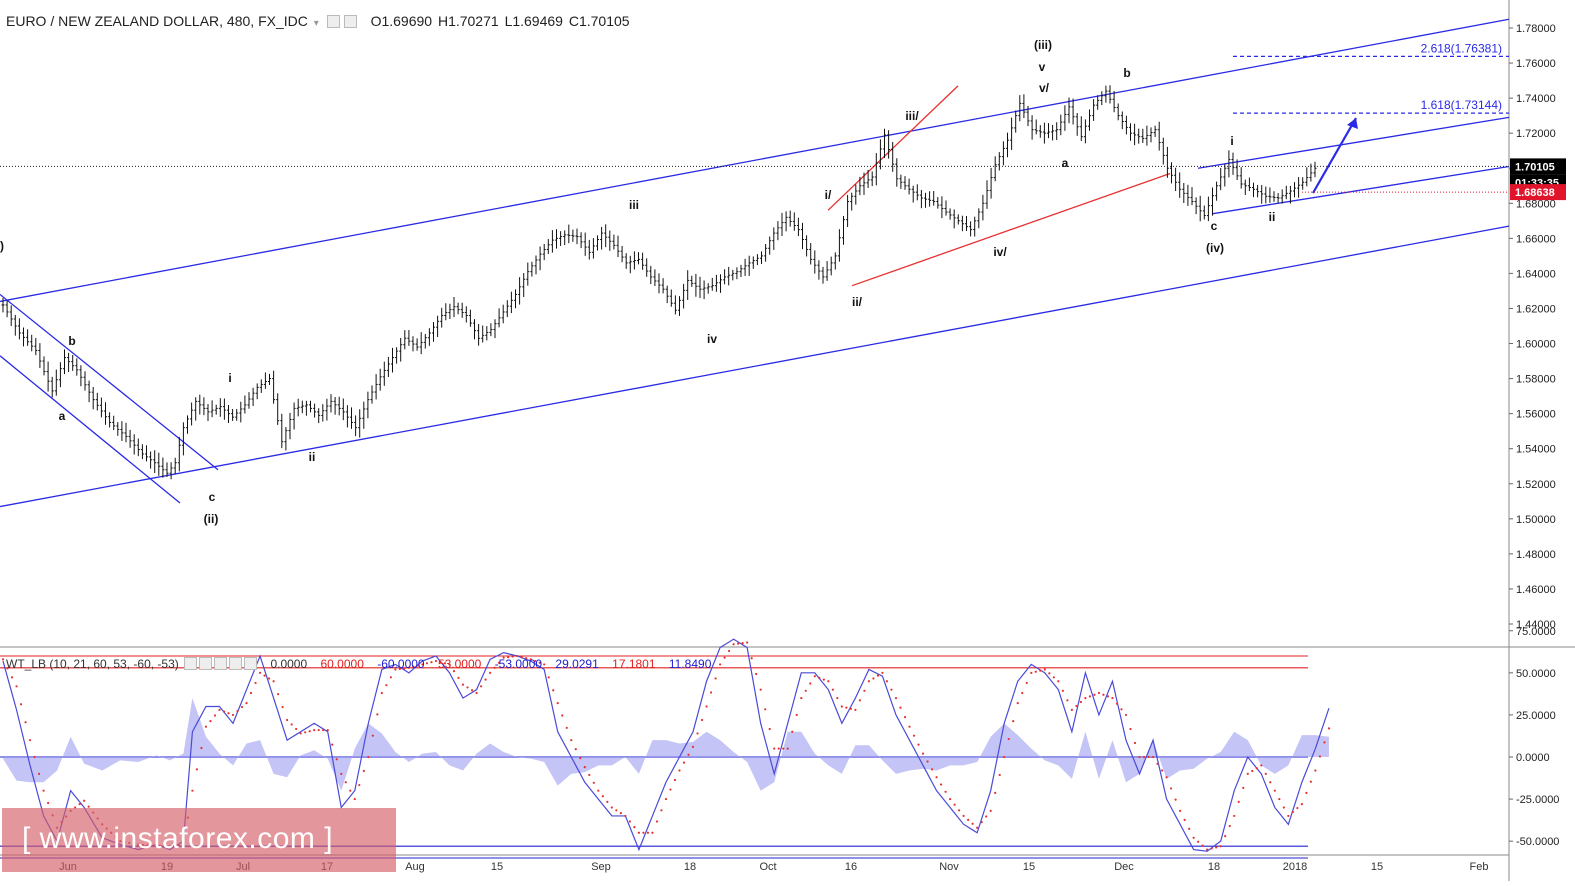  I want to click on indicator-add-icon, so click(236, 663).